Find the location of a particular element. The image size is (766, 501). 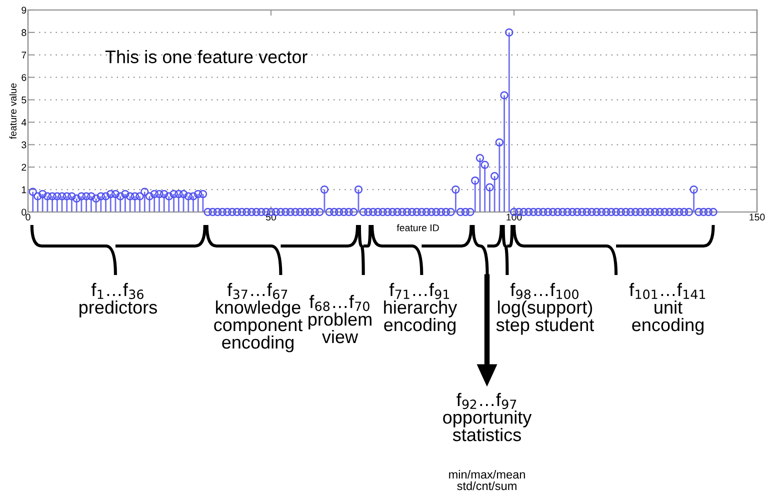

text: f$_{1}$…f$_{36}$ predictors is located at coordinates (118, 300).